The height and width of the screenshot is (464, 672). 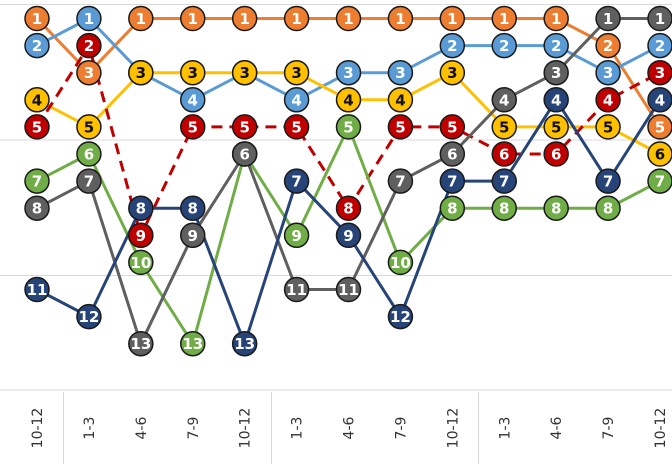 I want to click on rank-label: 10, so click(x=140, y=263).